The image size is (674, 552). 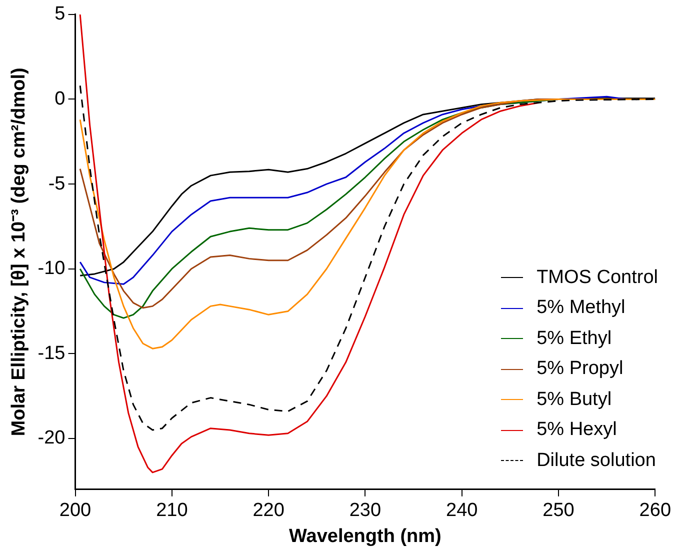 I want to click on y-tick-label: -5, so click(x=57, y=183).